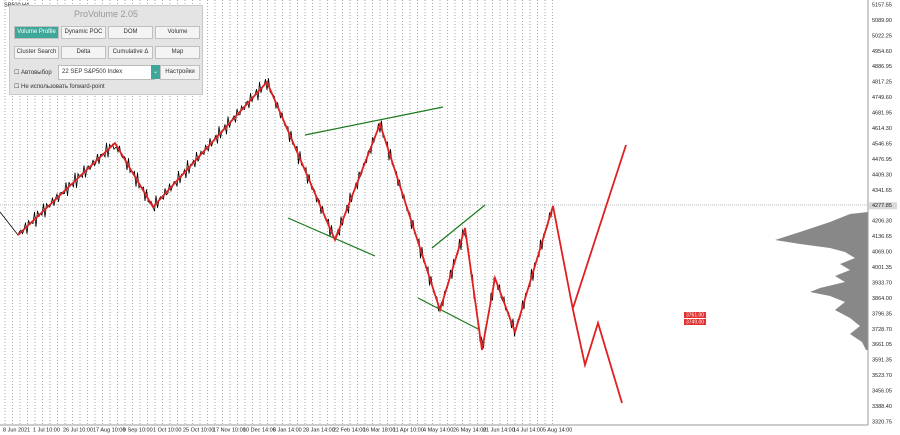 This screenshot has height=435, width=900. What do you see at coordinates (36, 73) in the screenshot?
I see `auto-select-label: Автовыбор` at bounding box center [36, 73].